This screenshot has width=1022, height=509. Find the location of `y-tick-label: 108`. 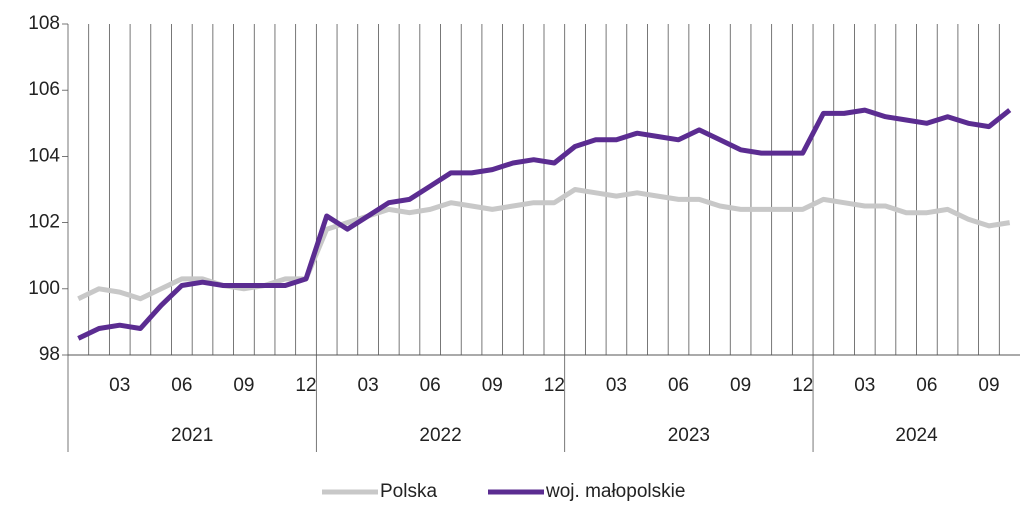

y-tick-label: 108 is located at coordinates (44, 23).